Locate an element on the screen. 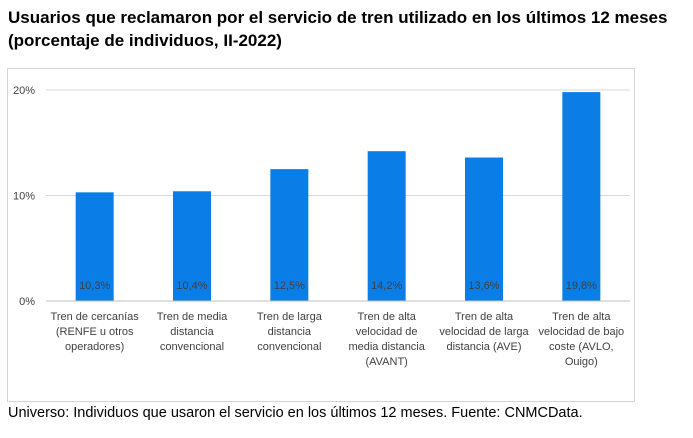 The height and width of the screenshot is (438, 693). category-label: (RENFE u otros is located at coordinates (95, 332).